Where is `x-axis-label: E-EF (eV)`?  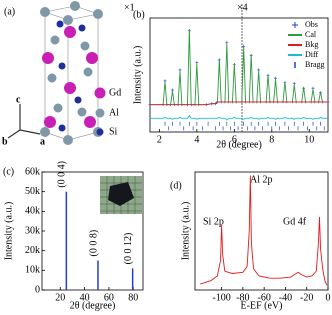
x-axis-label: E-EF (eV) is located at coordinates (262, 305).